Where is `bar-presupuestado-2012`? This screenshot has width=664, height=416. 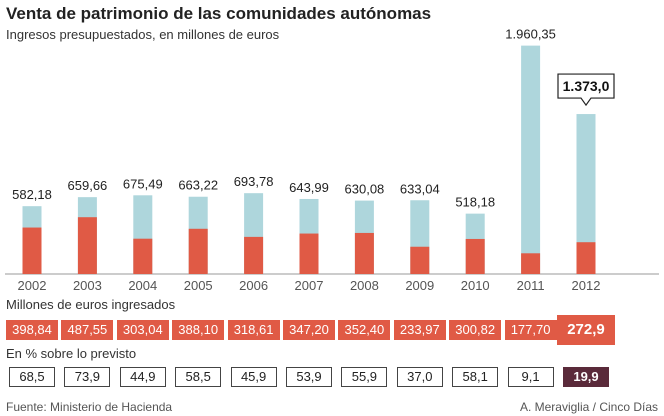 bar-presupuestado-2012 is located at coordinates (586, 194).